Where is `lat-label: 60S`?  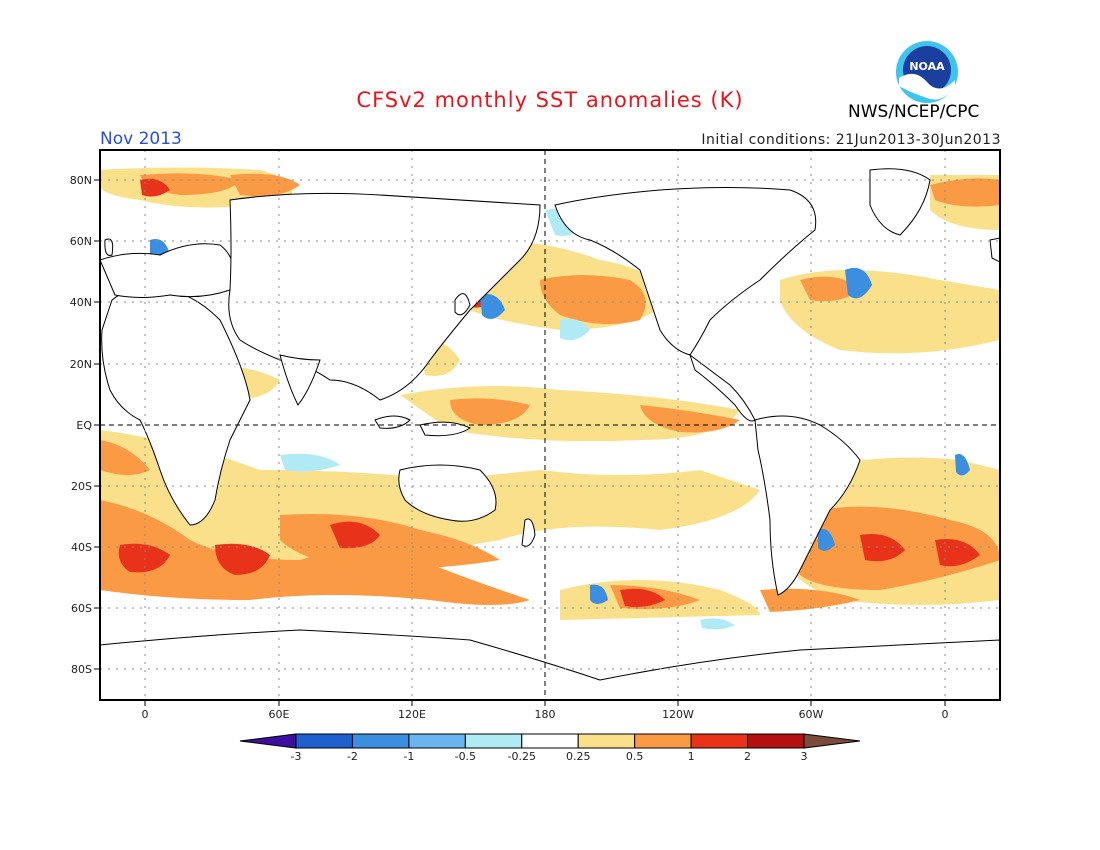
lat-label: 60S is located at coordinates (81, 608).